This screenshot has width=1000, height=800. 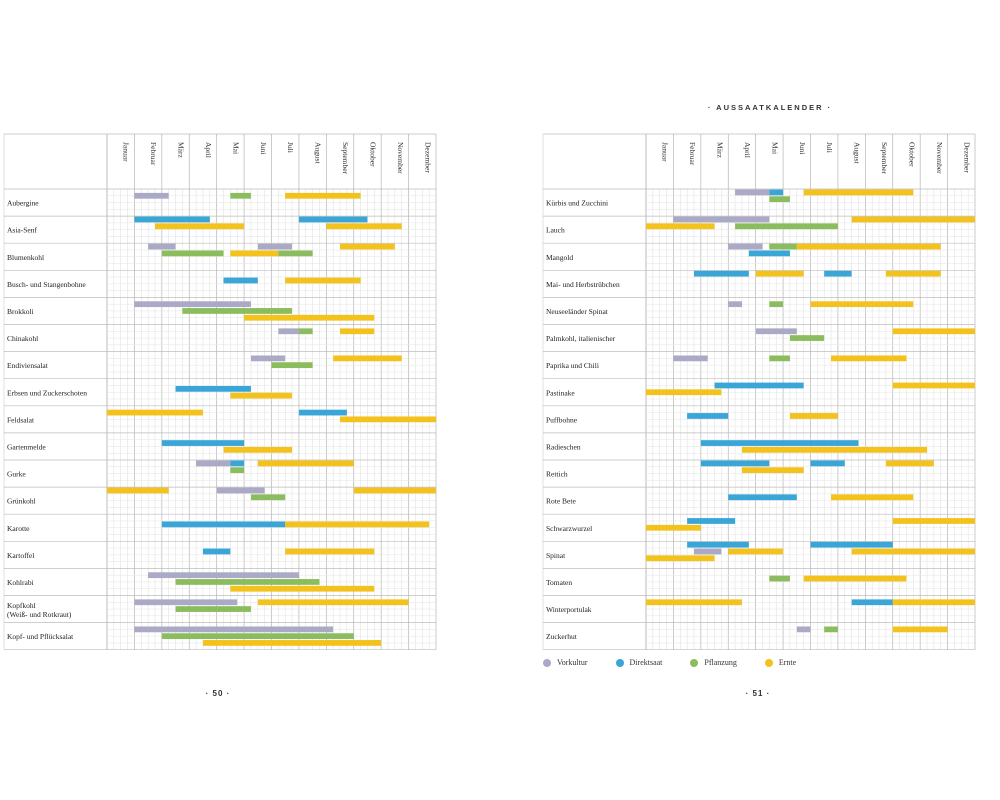 I want to click on page-header-title: · AUSSAATKALENDER ·, so click(x=770, y=107).